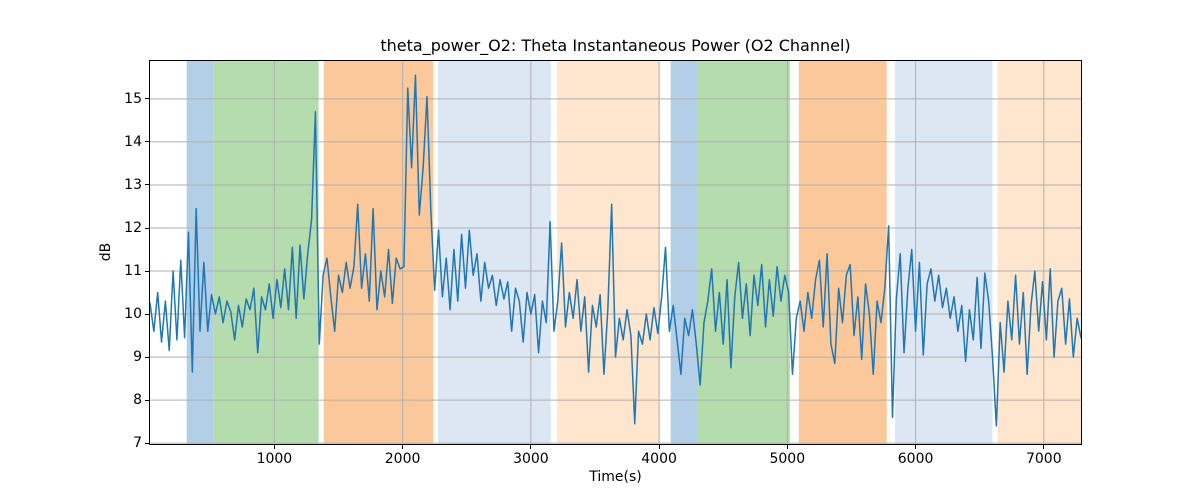 The image size is (1200, 500). What do you see at coordinates (402, 459) in the screenshot?
I see `x-tick-label: 2000` at bounding box center [402, 459].